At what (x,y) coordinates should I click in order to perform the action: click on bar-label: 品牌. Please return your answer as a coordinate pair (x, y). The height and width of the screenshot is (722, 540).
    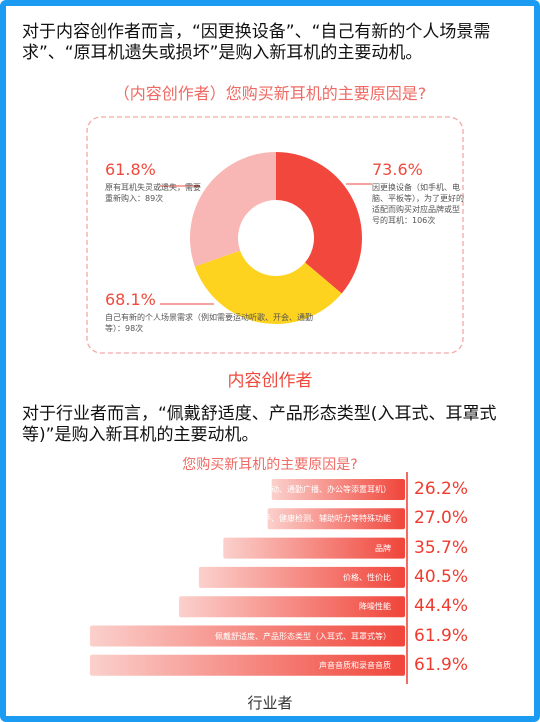
    Looking at the image, I should click on (383, 548).